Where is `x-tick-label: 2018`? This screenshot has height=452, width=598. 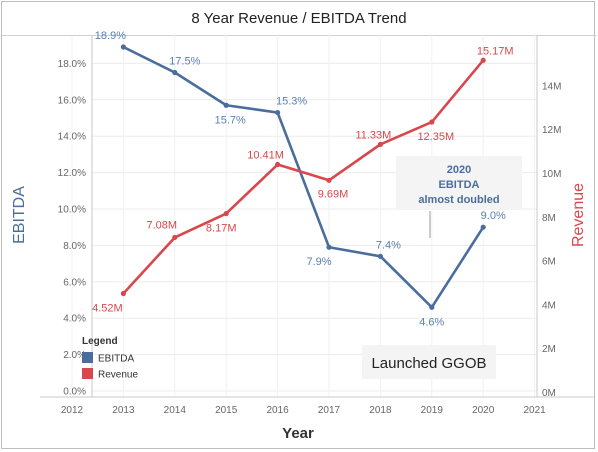 x-tick-label: 2018 is located at coordinates (380, 410).